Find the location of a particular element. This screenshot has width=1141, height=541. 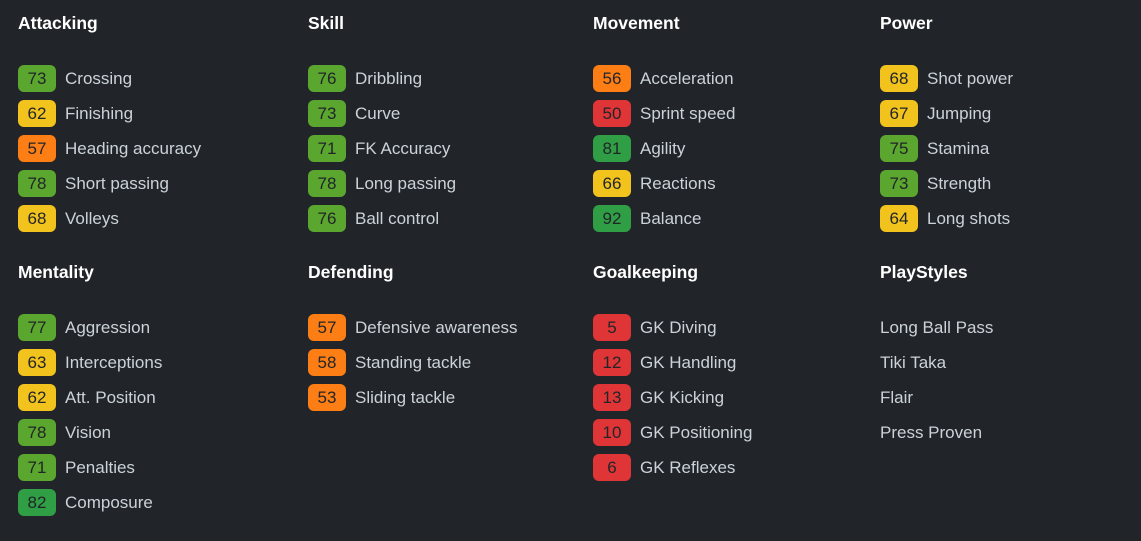

stat-row-long-passing: 78 Long passing is located at coordinates (450, 183).